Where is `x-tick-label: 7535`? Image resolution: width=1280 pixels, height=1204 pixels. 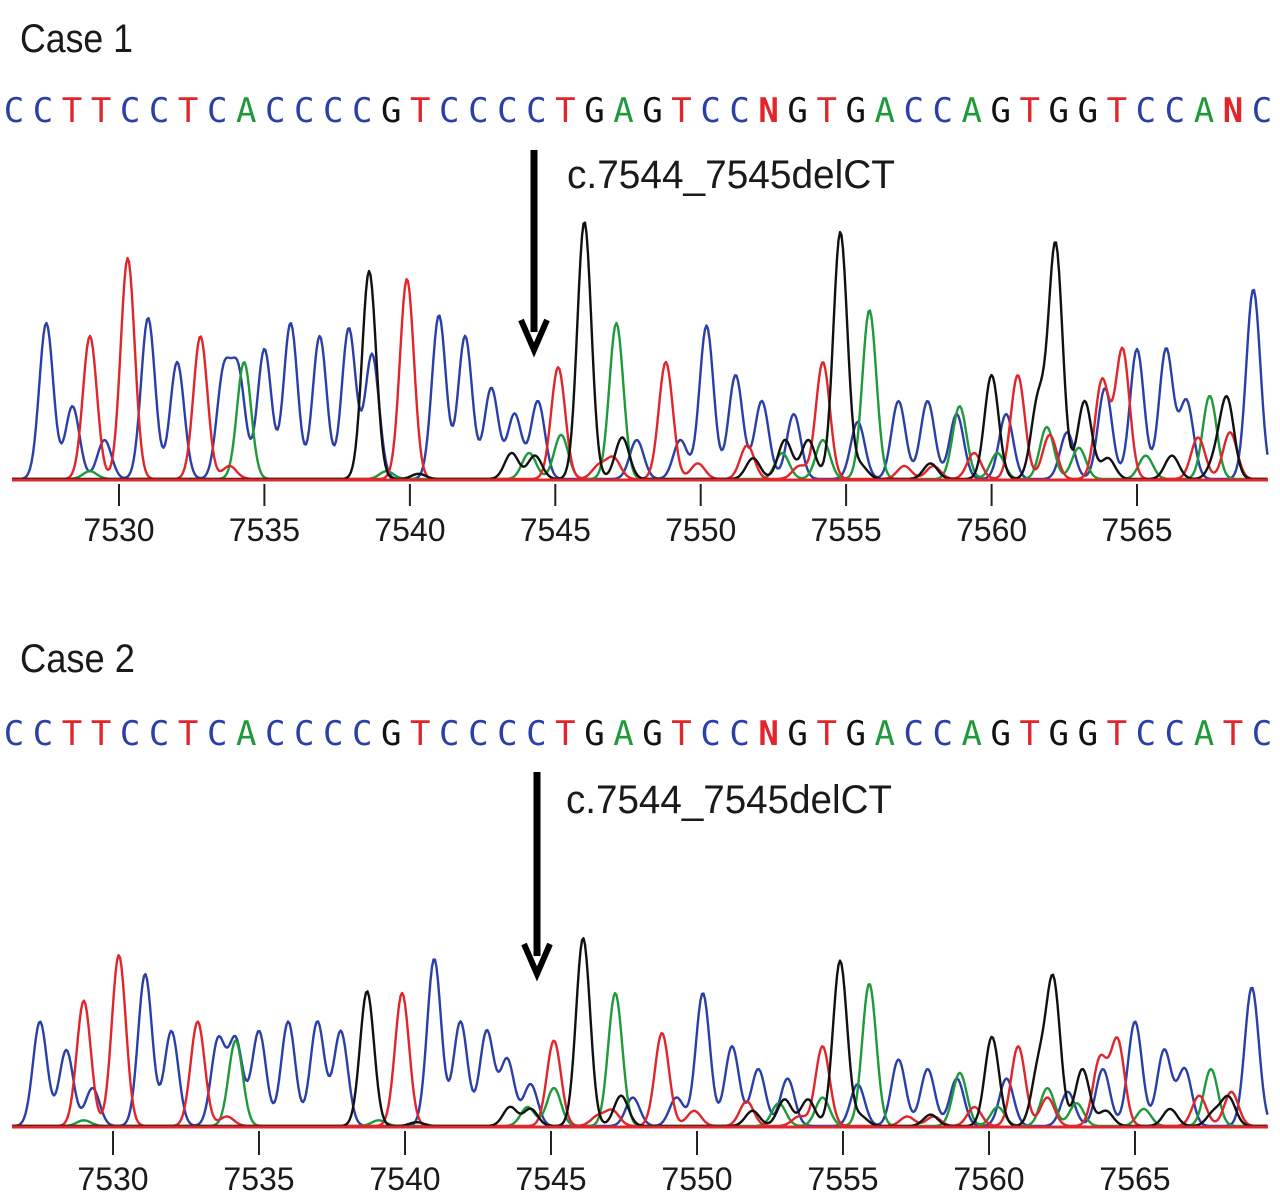
x-tick-label: 7535 is located at coordinates (264, 530).